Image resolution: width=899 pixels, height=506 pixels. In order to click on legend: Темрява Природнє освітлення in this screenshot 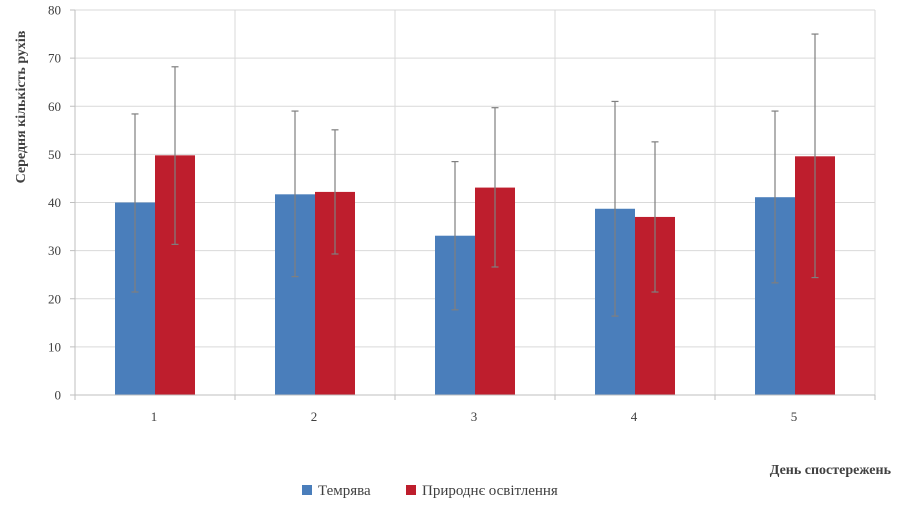, I will do `click(430, 491)`.